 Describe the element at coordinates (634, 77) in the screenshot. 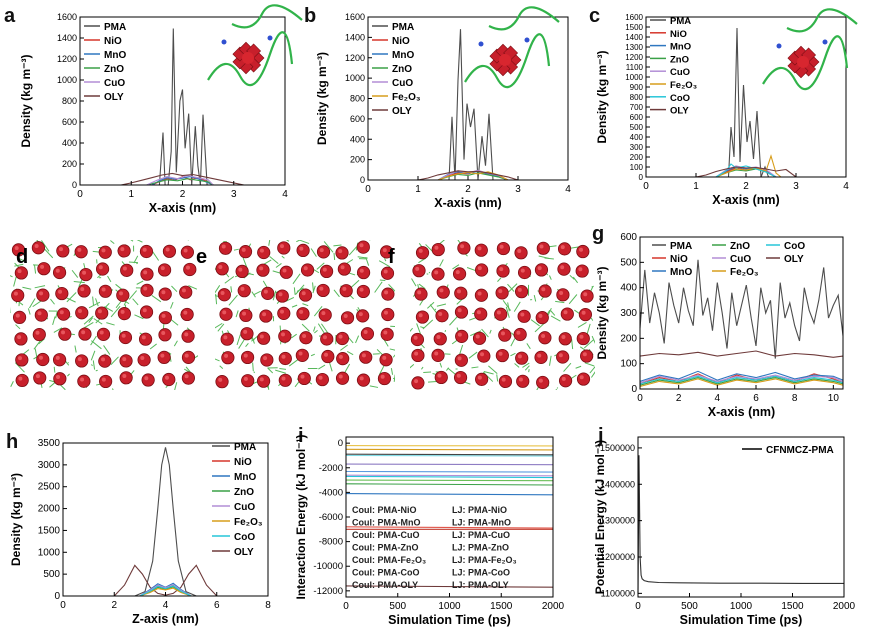

I see `y-tick-label-c: 1000` at that location.